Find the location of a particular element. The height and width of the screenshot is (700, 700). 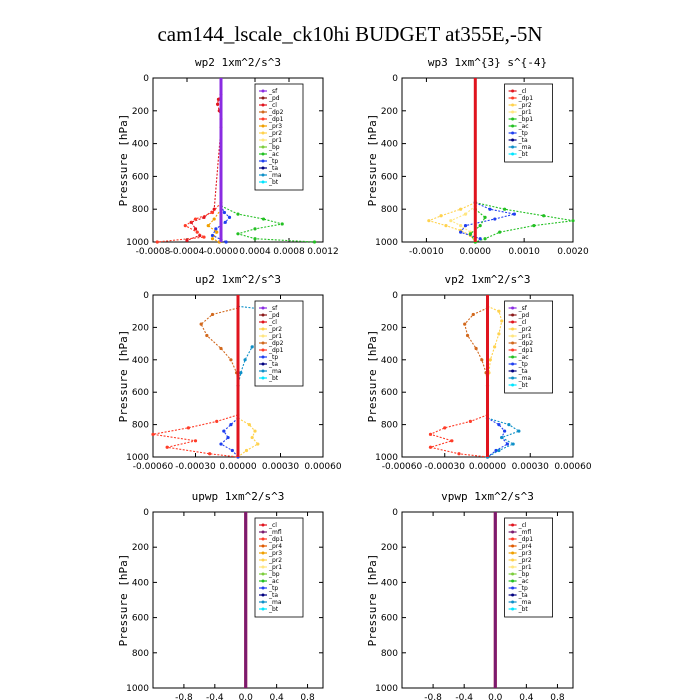

x-tick-label: 0.8 is located at coordinates (557, 696).